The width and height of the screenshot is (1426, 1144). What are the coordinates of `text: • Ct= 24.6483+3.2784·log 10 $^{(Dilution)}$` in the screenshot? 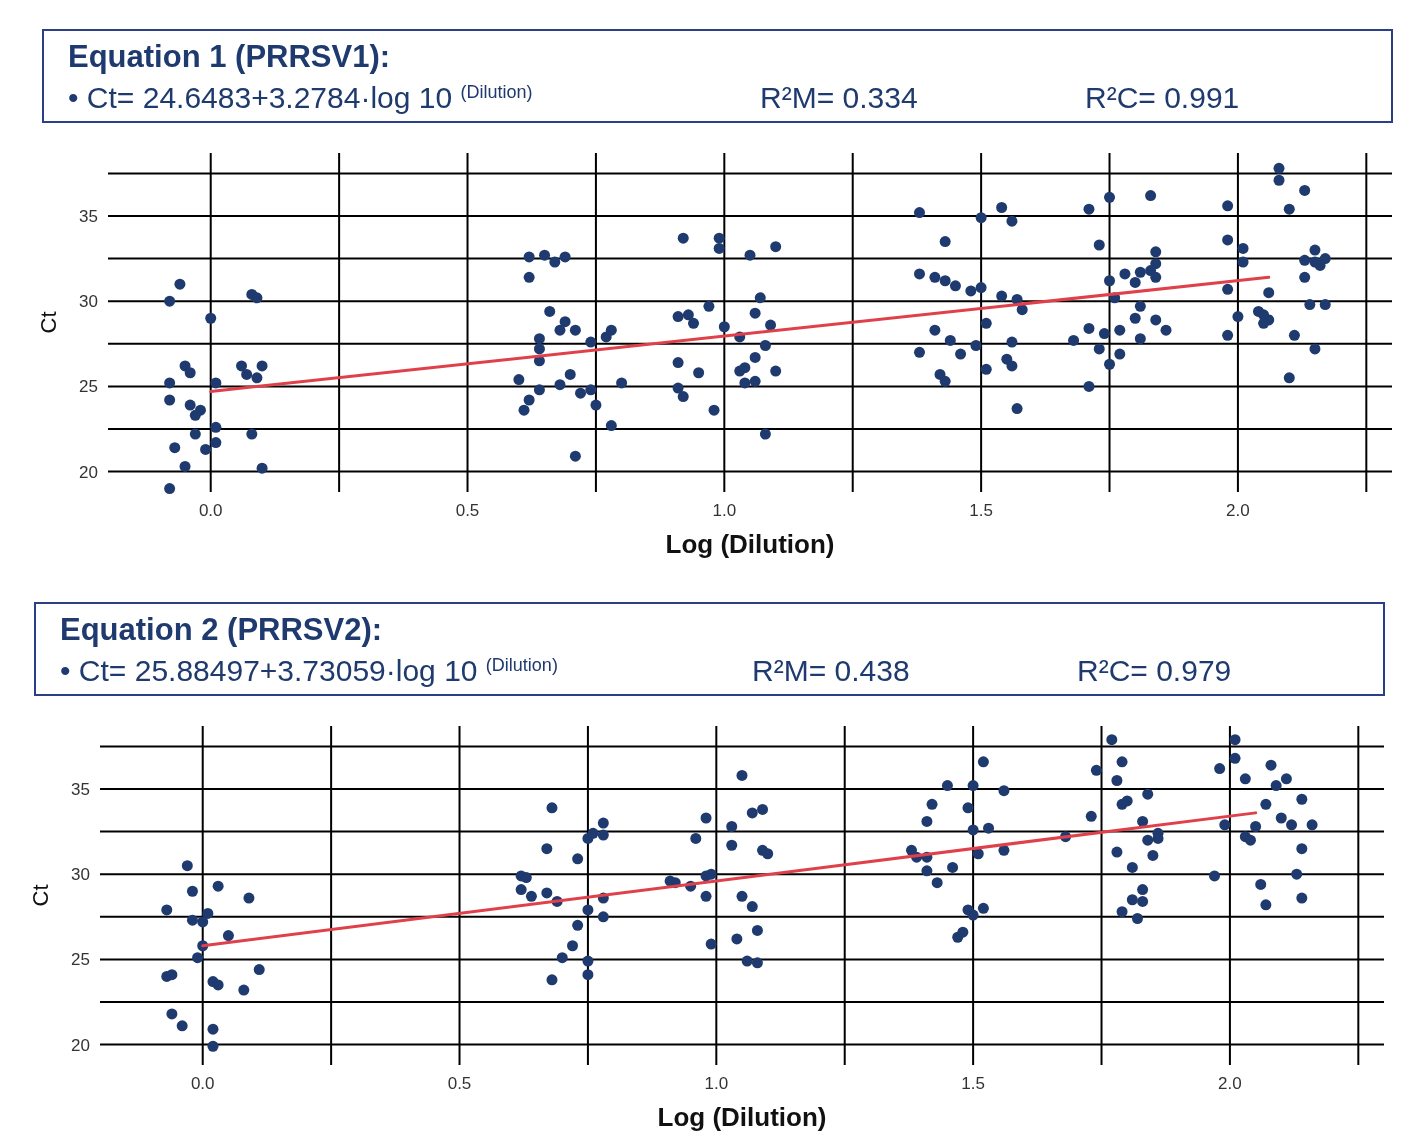 It's located at (300, 97).